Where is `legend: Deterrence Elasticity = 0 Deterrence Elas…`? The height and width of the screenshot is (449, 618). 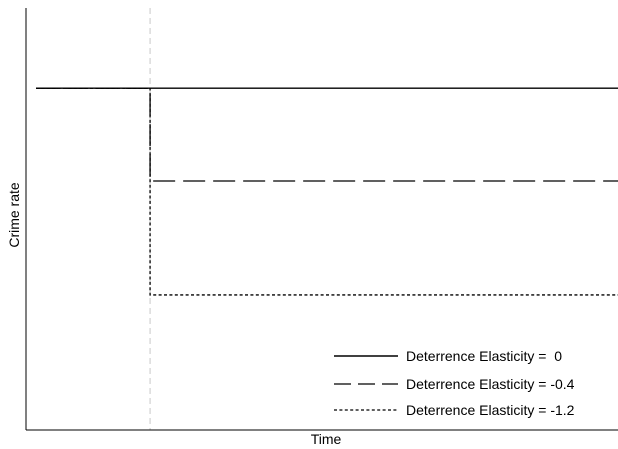
legend: Deterrence Elasticity = 0 Deterrence Elas… is located at coordinates (454, 383).